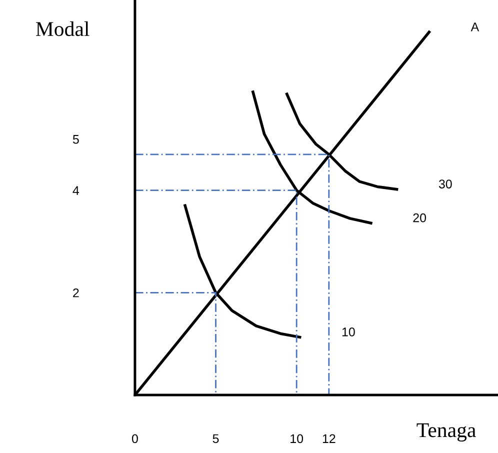 This screenshot has width=498, height=453. What do you see at coordinates (215, 439) in the screenshot?
I see `x-tick-label: 5` at bounding box center [215, 439].